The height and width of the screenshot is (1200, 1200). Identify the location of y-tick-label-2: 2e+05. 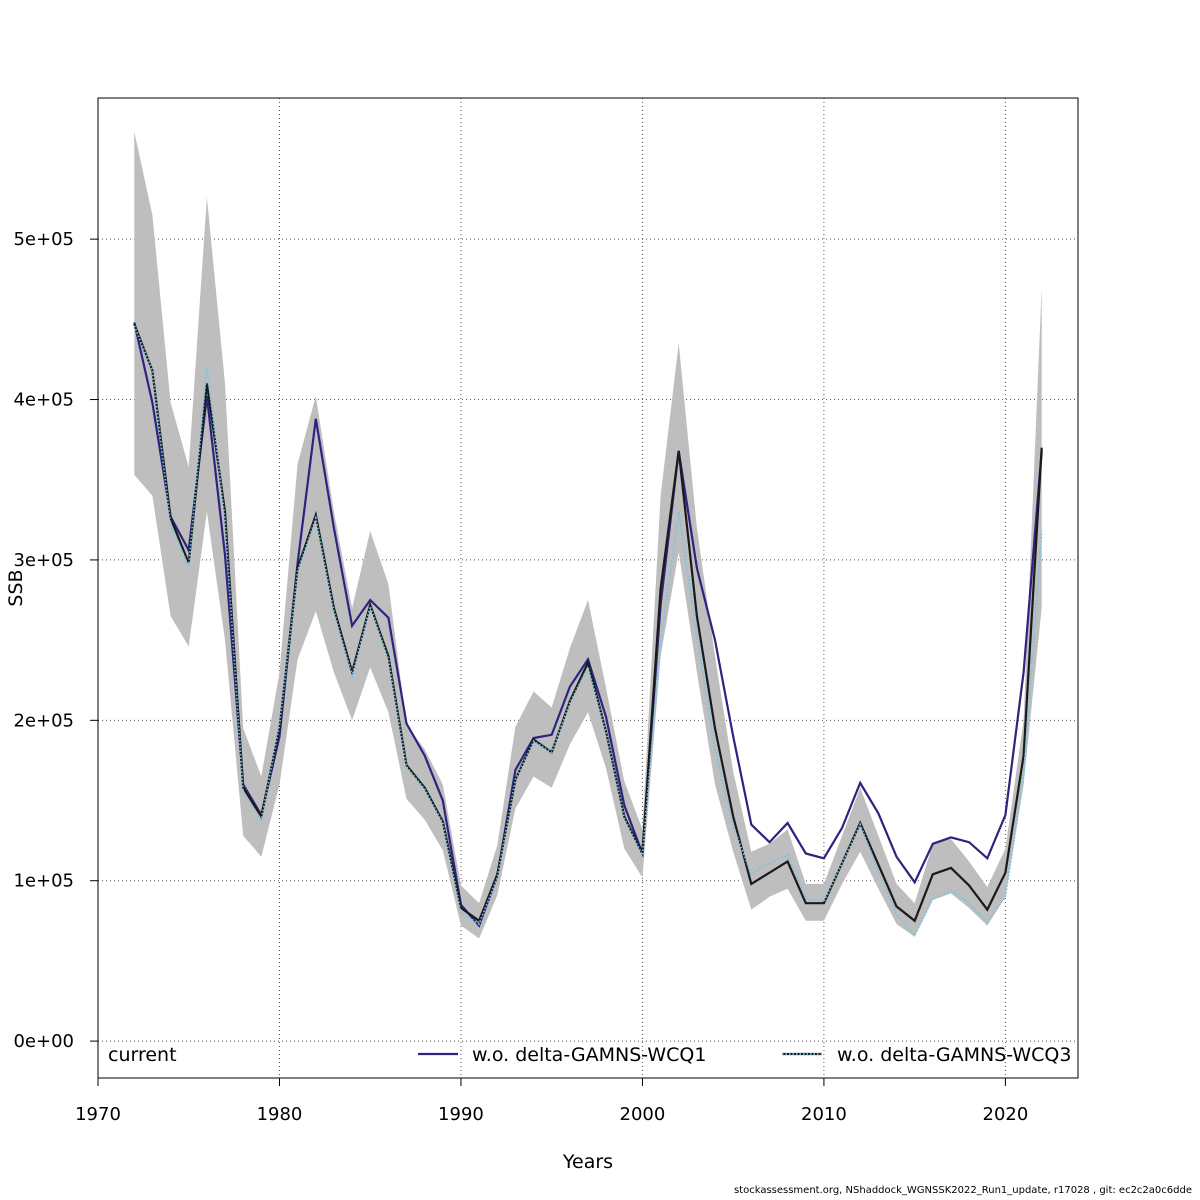
(43, 720).